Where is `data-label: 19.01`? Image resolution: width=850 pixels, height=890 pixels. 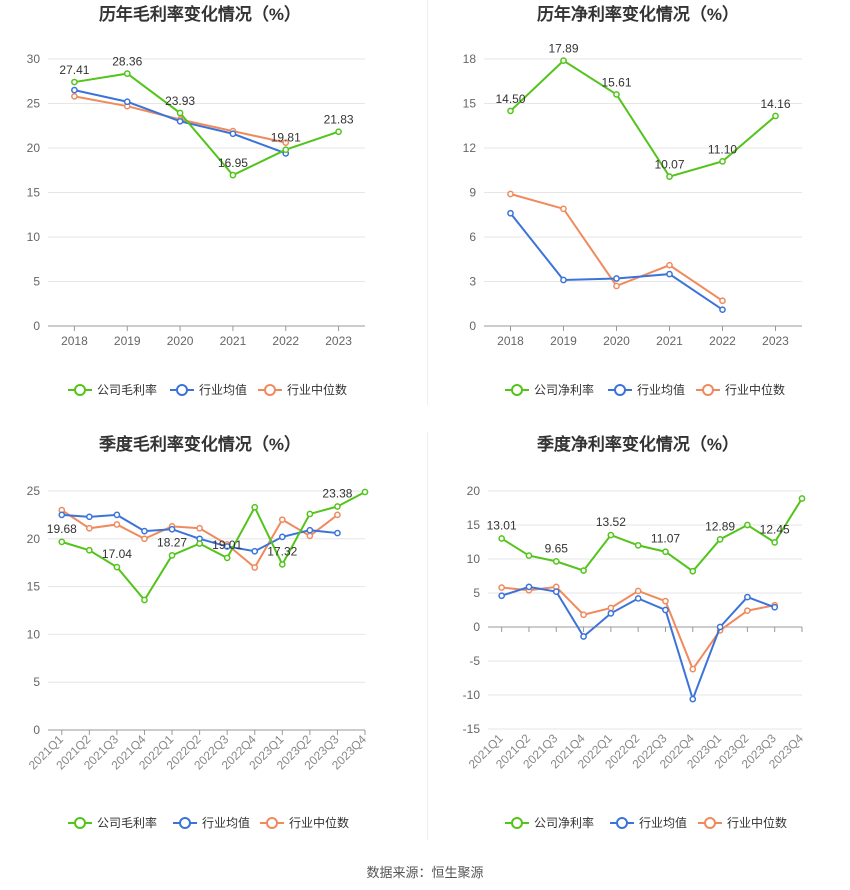
data-label: 19.01 is located at coordinates (227, 545).